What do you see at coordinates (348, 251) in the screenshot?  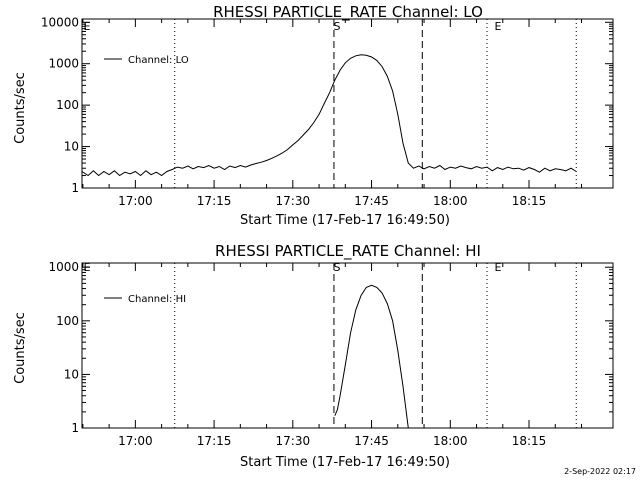 I see `chart-title: RHESSI PARTICLE_RATE Channel: HI` at bounding box center [348, 251].